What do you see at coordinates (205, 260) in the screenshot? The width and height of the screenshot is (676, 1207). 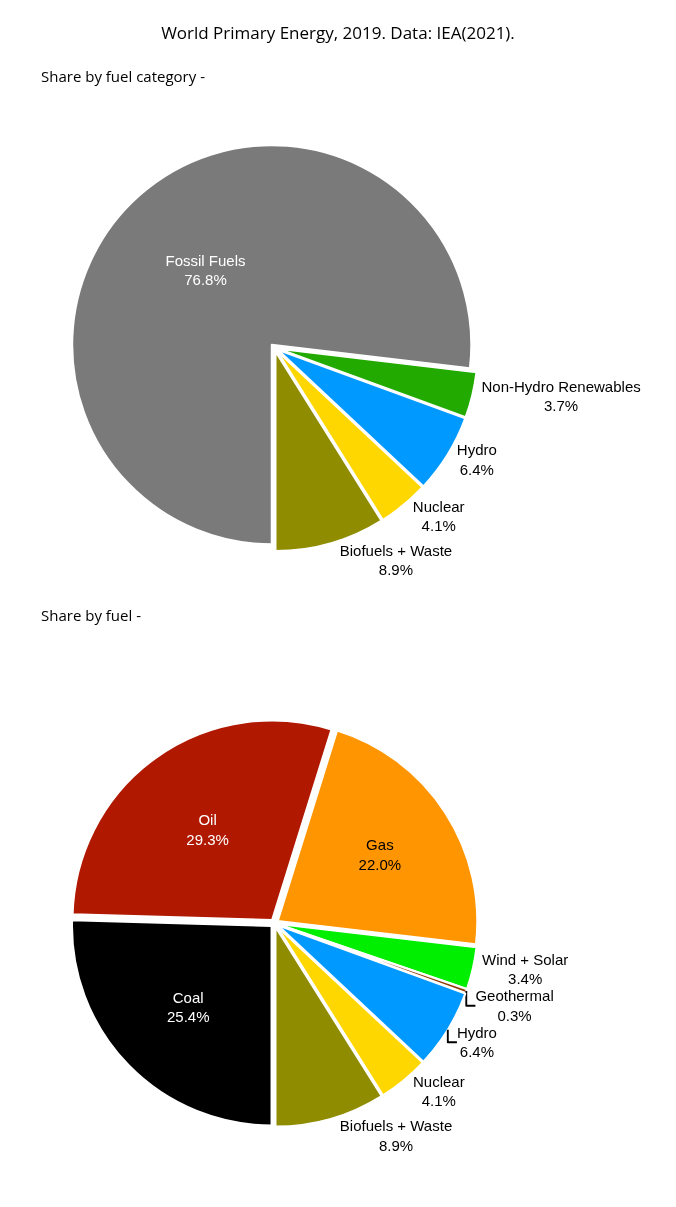 I see `slice-label: Fossil Fuels` at bounding box center [205, 260].